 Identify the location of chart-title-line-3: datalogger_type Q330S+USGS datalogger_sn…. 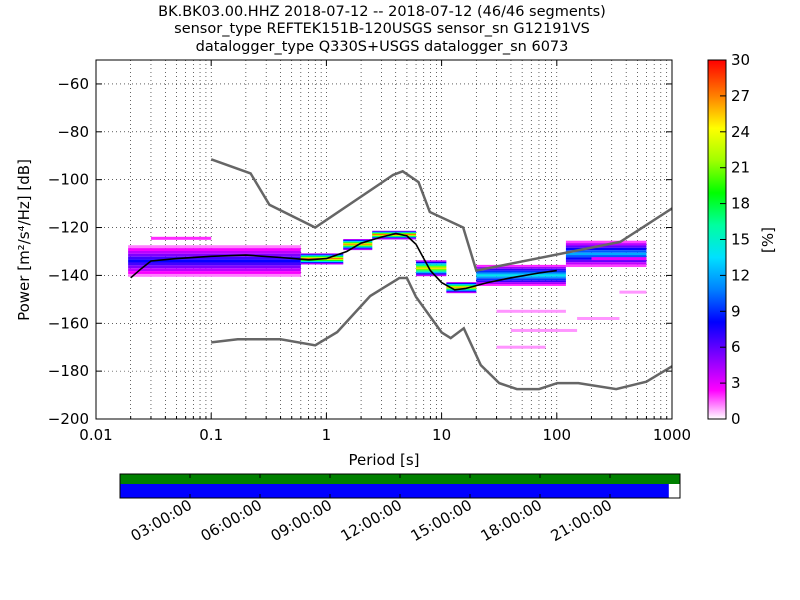
(382, 47).